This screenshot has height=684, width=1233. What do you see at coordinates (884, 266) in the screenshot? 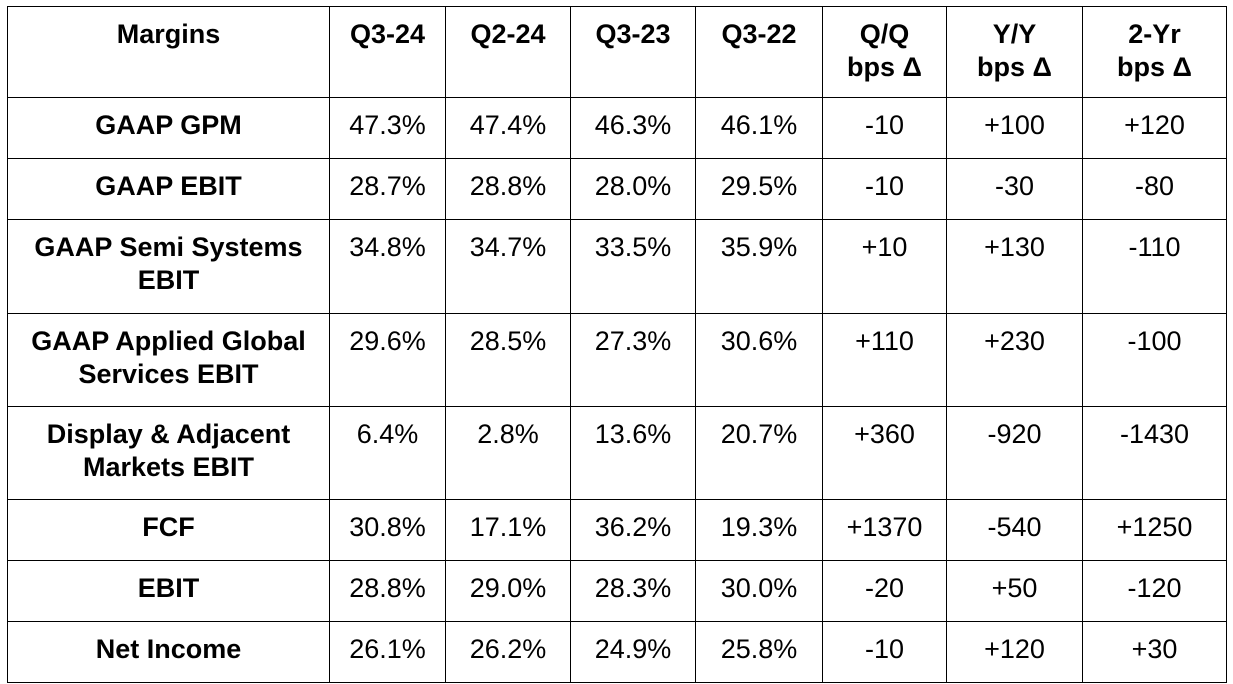
I see `table-cell: +10` at bounding box center [884, 266].